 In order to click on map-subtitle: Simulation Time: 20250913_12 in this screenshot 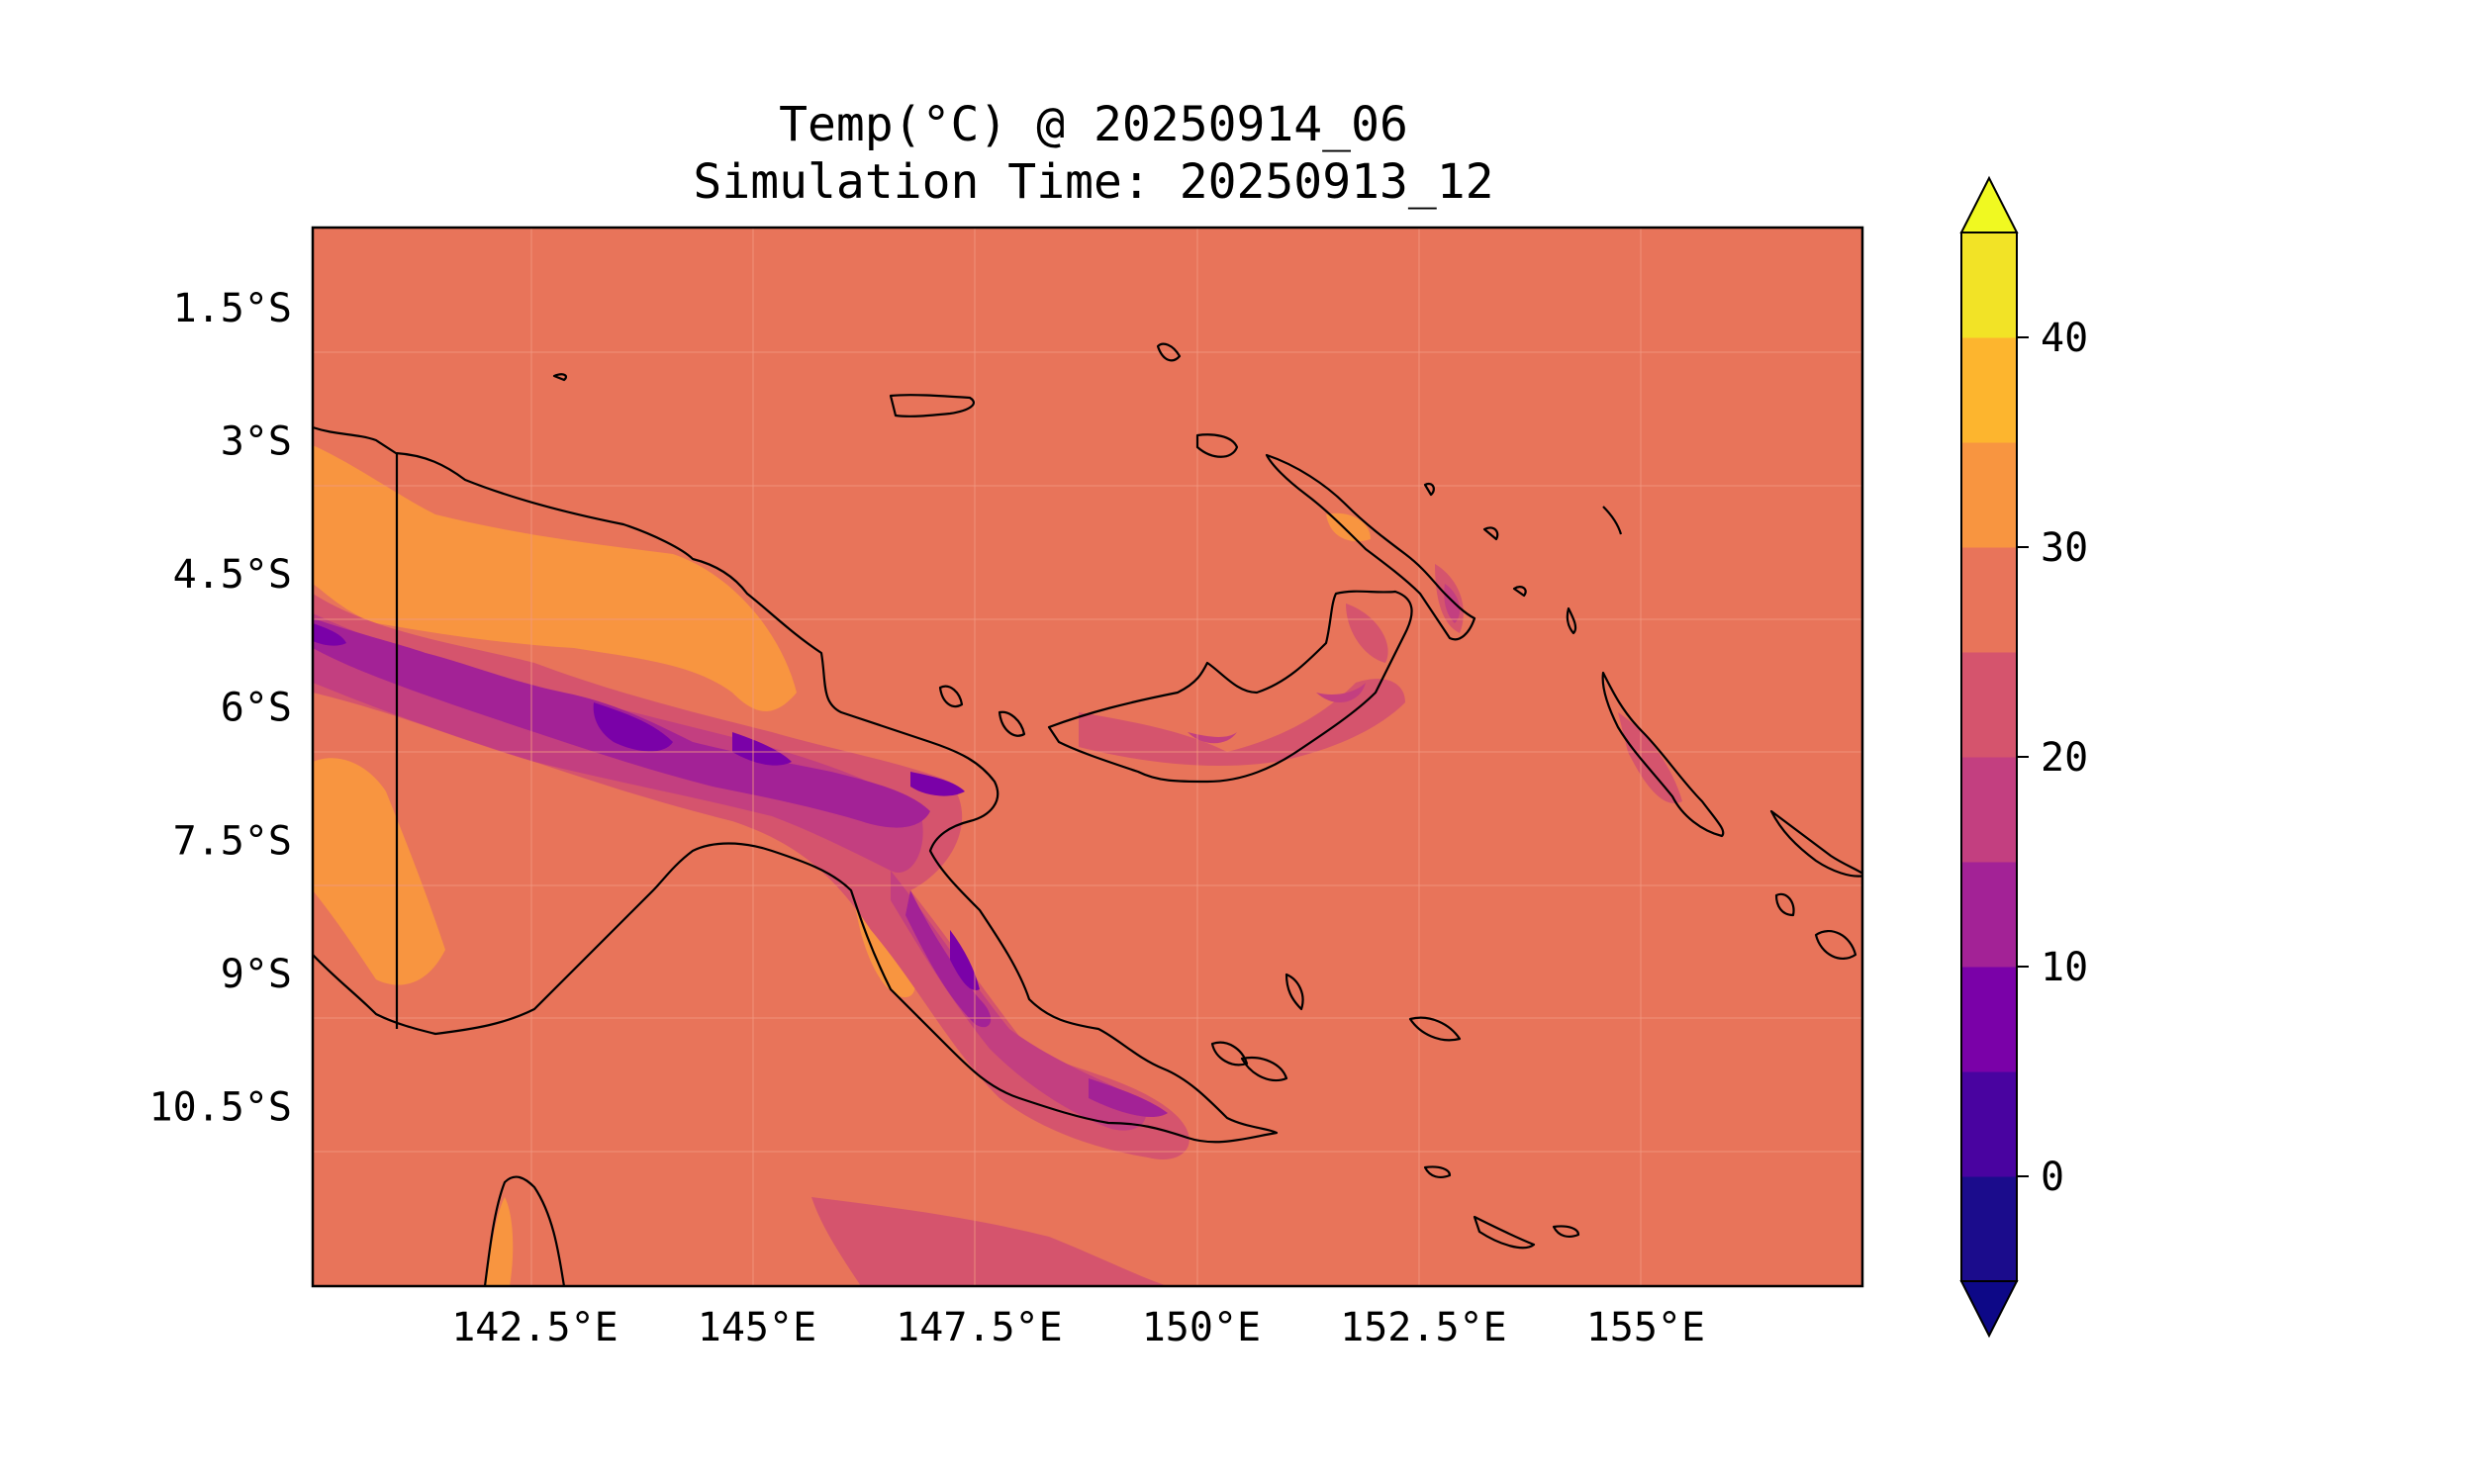, I will do `click(1093, 182)`.